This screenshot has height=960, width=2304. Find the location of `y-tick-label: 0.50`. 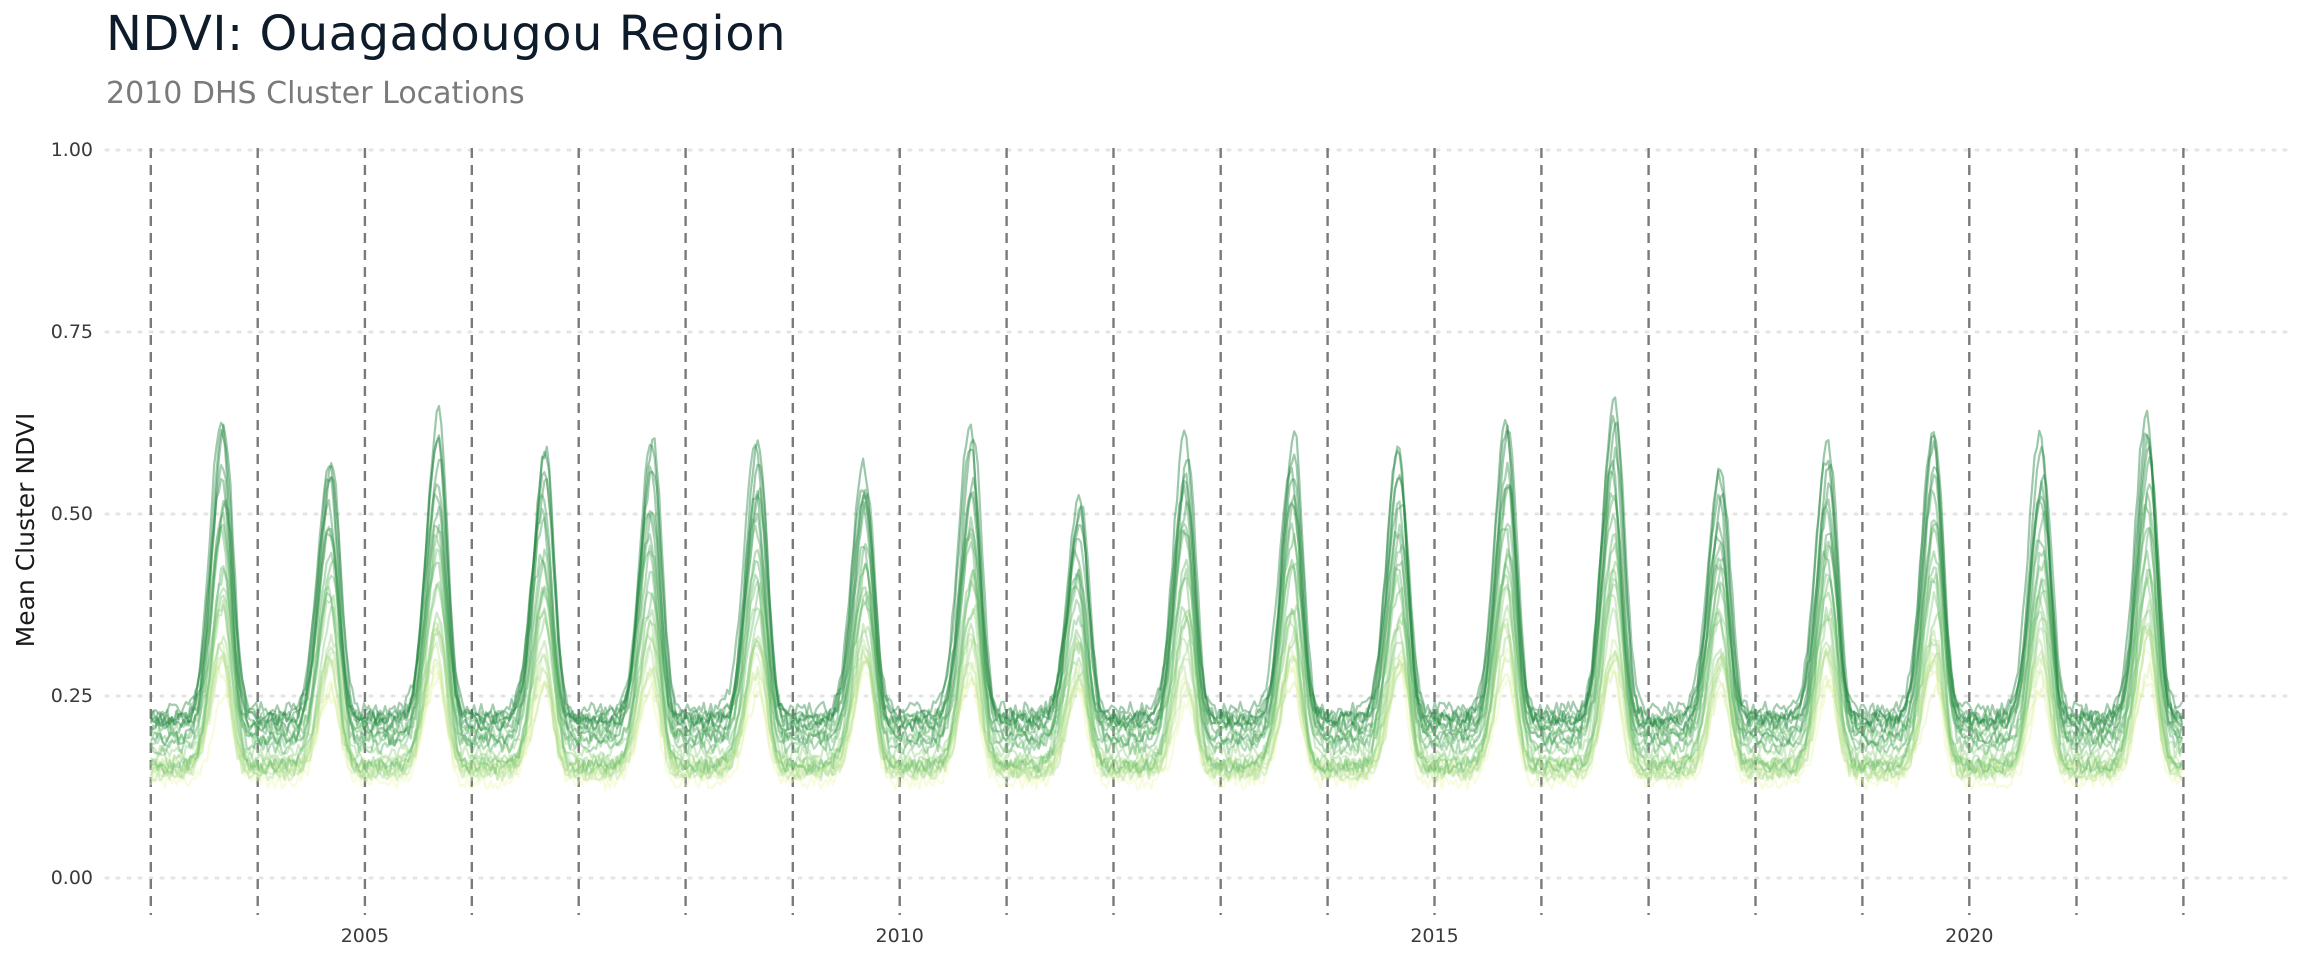

y-tick-label: 0.50 is located at coordinates (72, 514).